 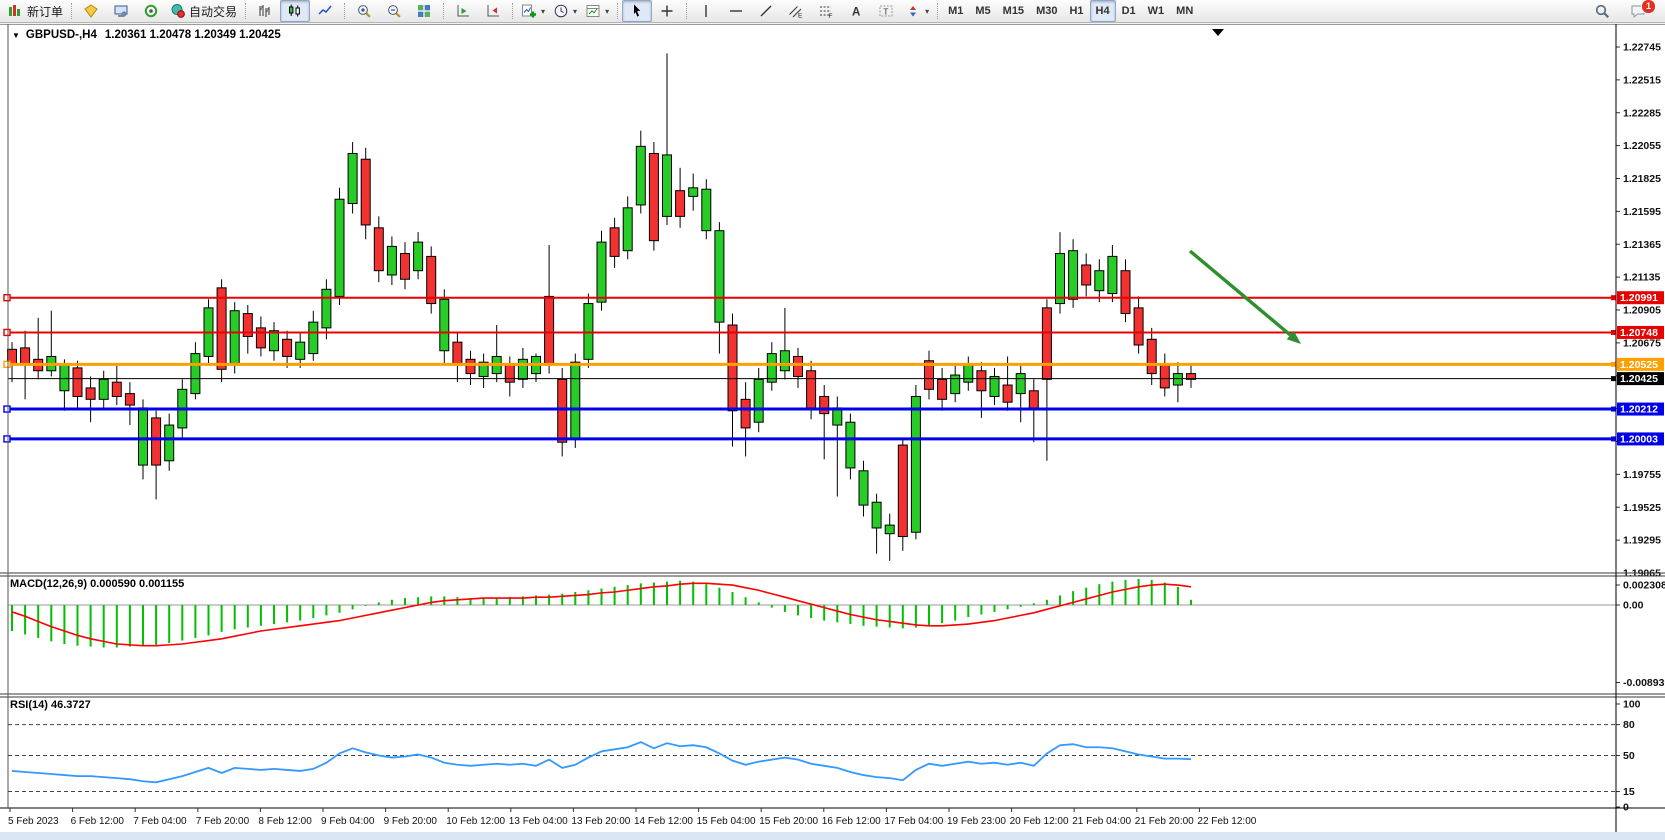 What do you see at coordinates (1642, 212) in the screenshot?
I see `price-tick-label: 1.21595` at bounding box center [1642, 212].